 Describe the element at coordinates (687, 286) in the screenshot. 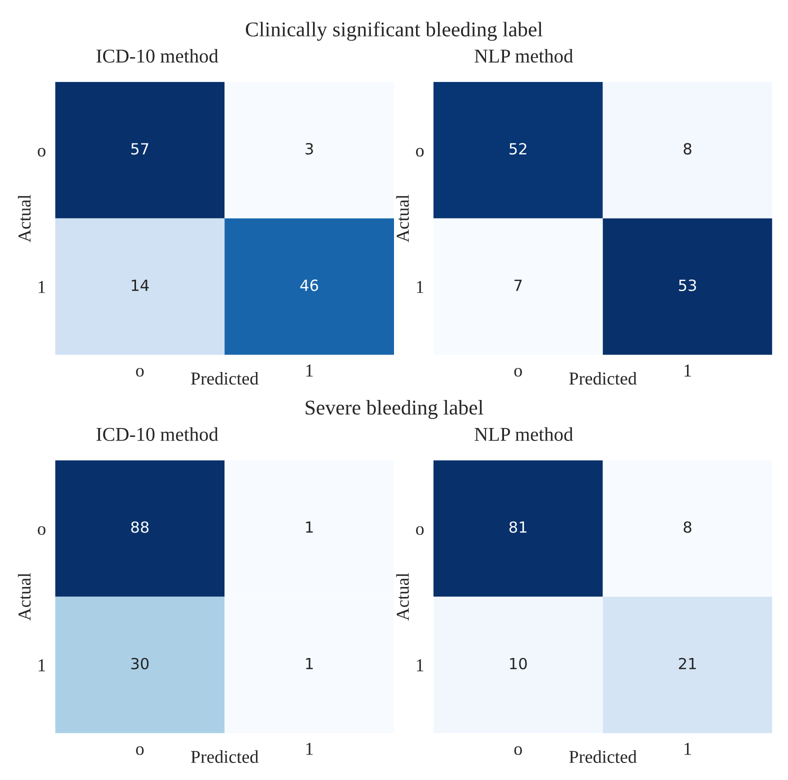

I see `data-label: 53` at that location.